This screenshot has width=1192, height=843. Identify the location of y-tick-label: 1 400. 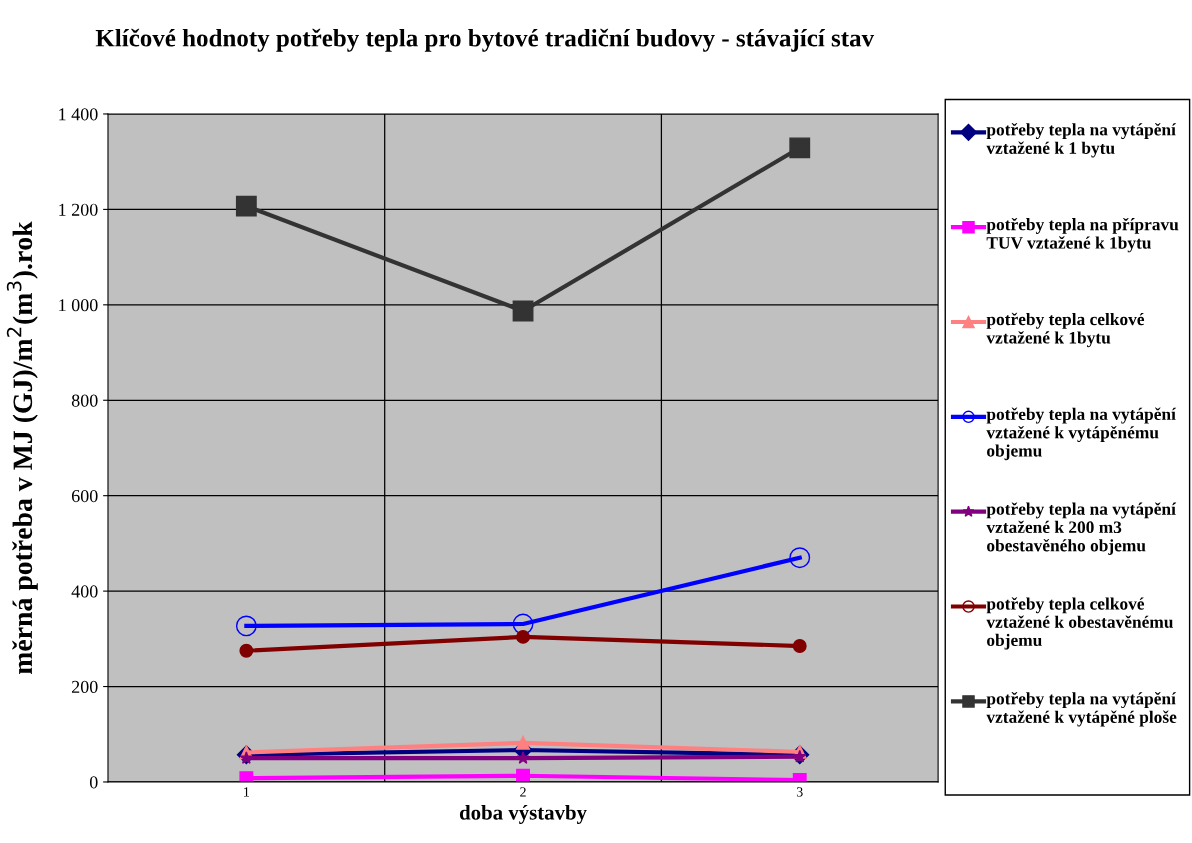
(78, 114).